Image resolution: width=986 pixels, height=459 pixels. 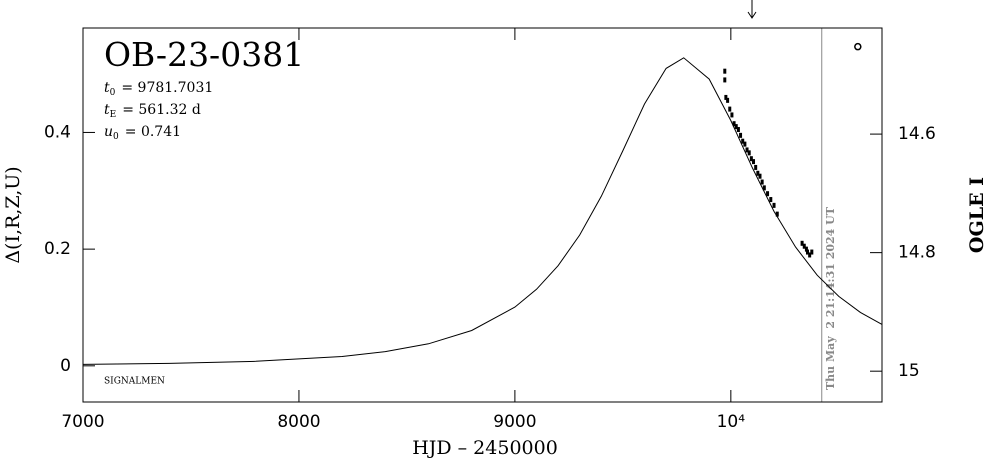 I want to click on y-tick-label: 0, so click(x=65, y=366).